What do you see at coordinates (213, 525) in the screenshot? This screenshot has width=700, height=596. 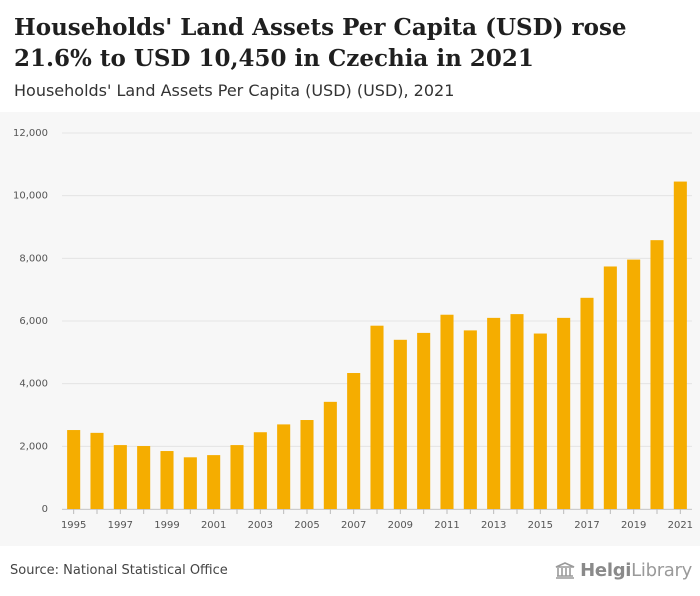 I see `x-tick-label: 2001` at bounding box center [213, 525].